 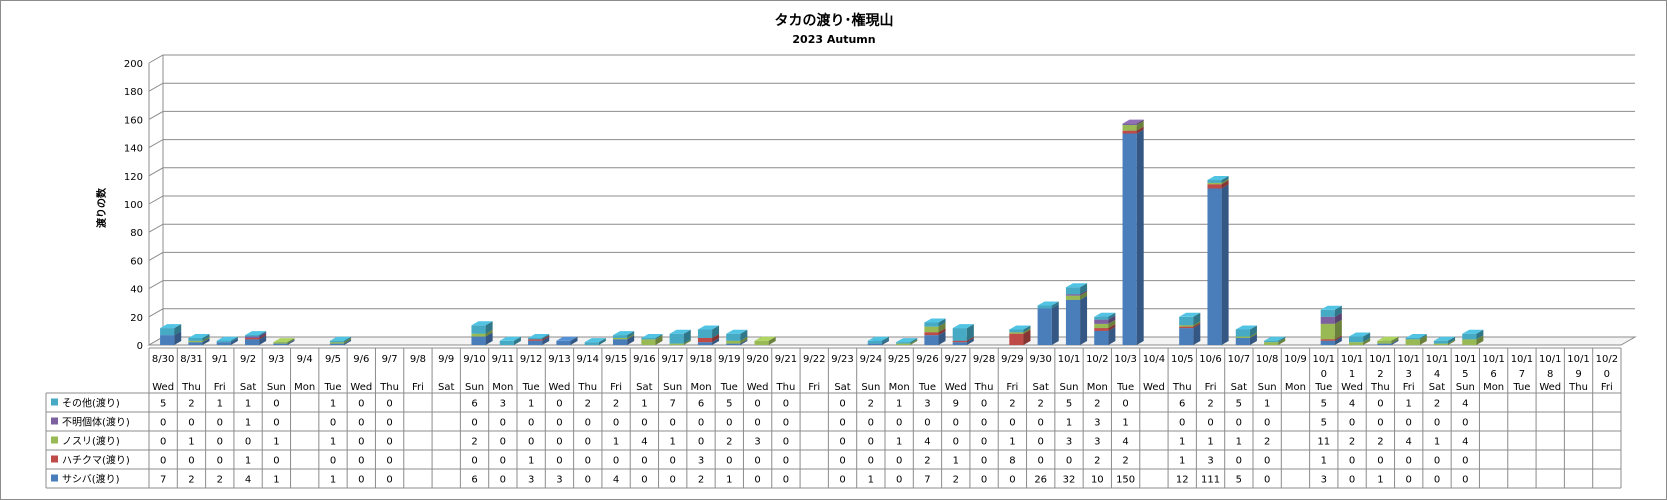 I want to click on data-cell: 32, so click(x=1069, y=480).